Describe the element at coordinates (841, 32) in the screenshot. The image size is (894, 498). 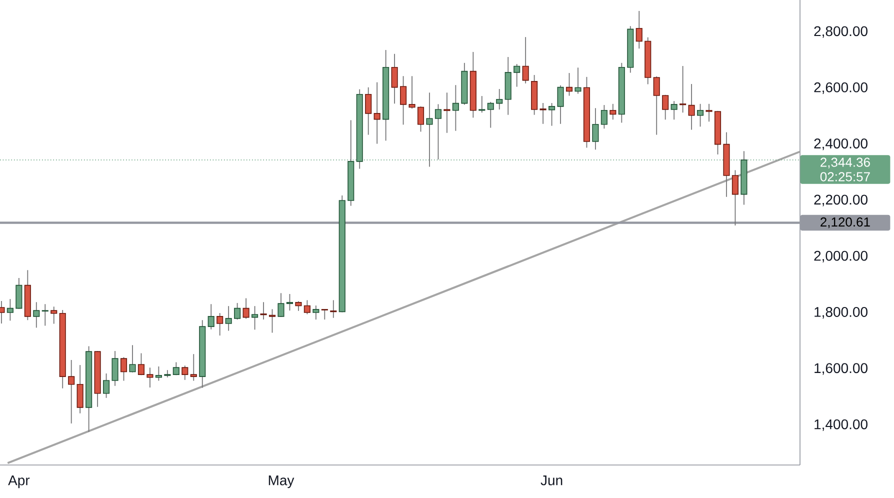
I see `y-tick-label: 2,800.00` at that location.